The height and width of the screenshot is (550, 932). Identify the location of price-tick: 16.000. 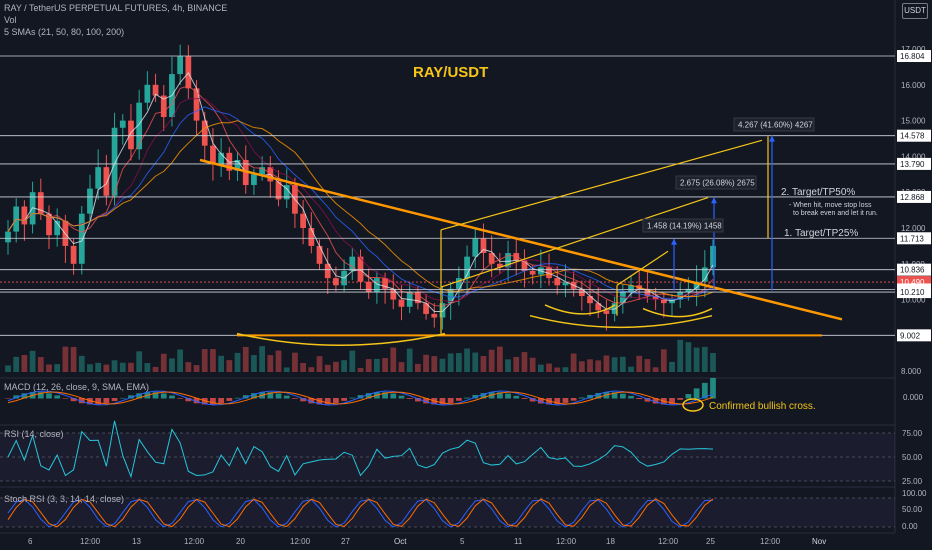
(913, 85).